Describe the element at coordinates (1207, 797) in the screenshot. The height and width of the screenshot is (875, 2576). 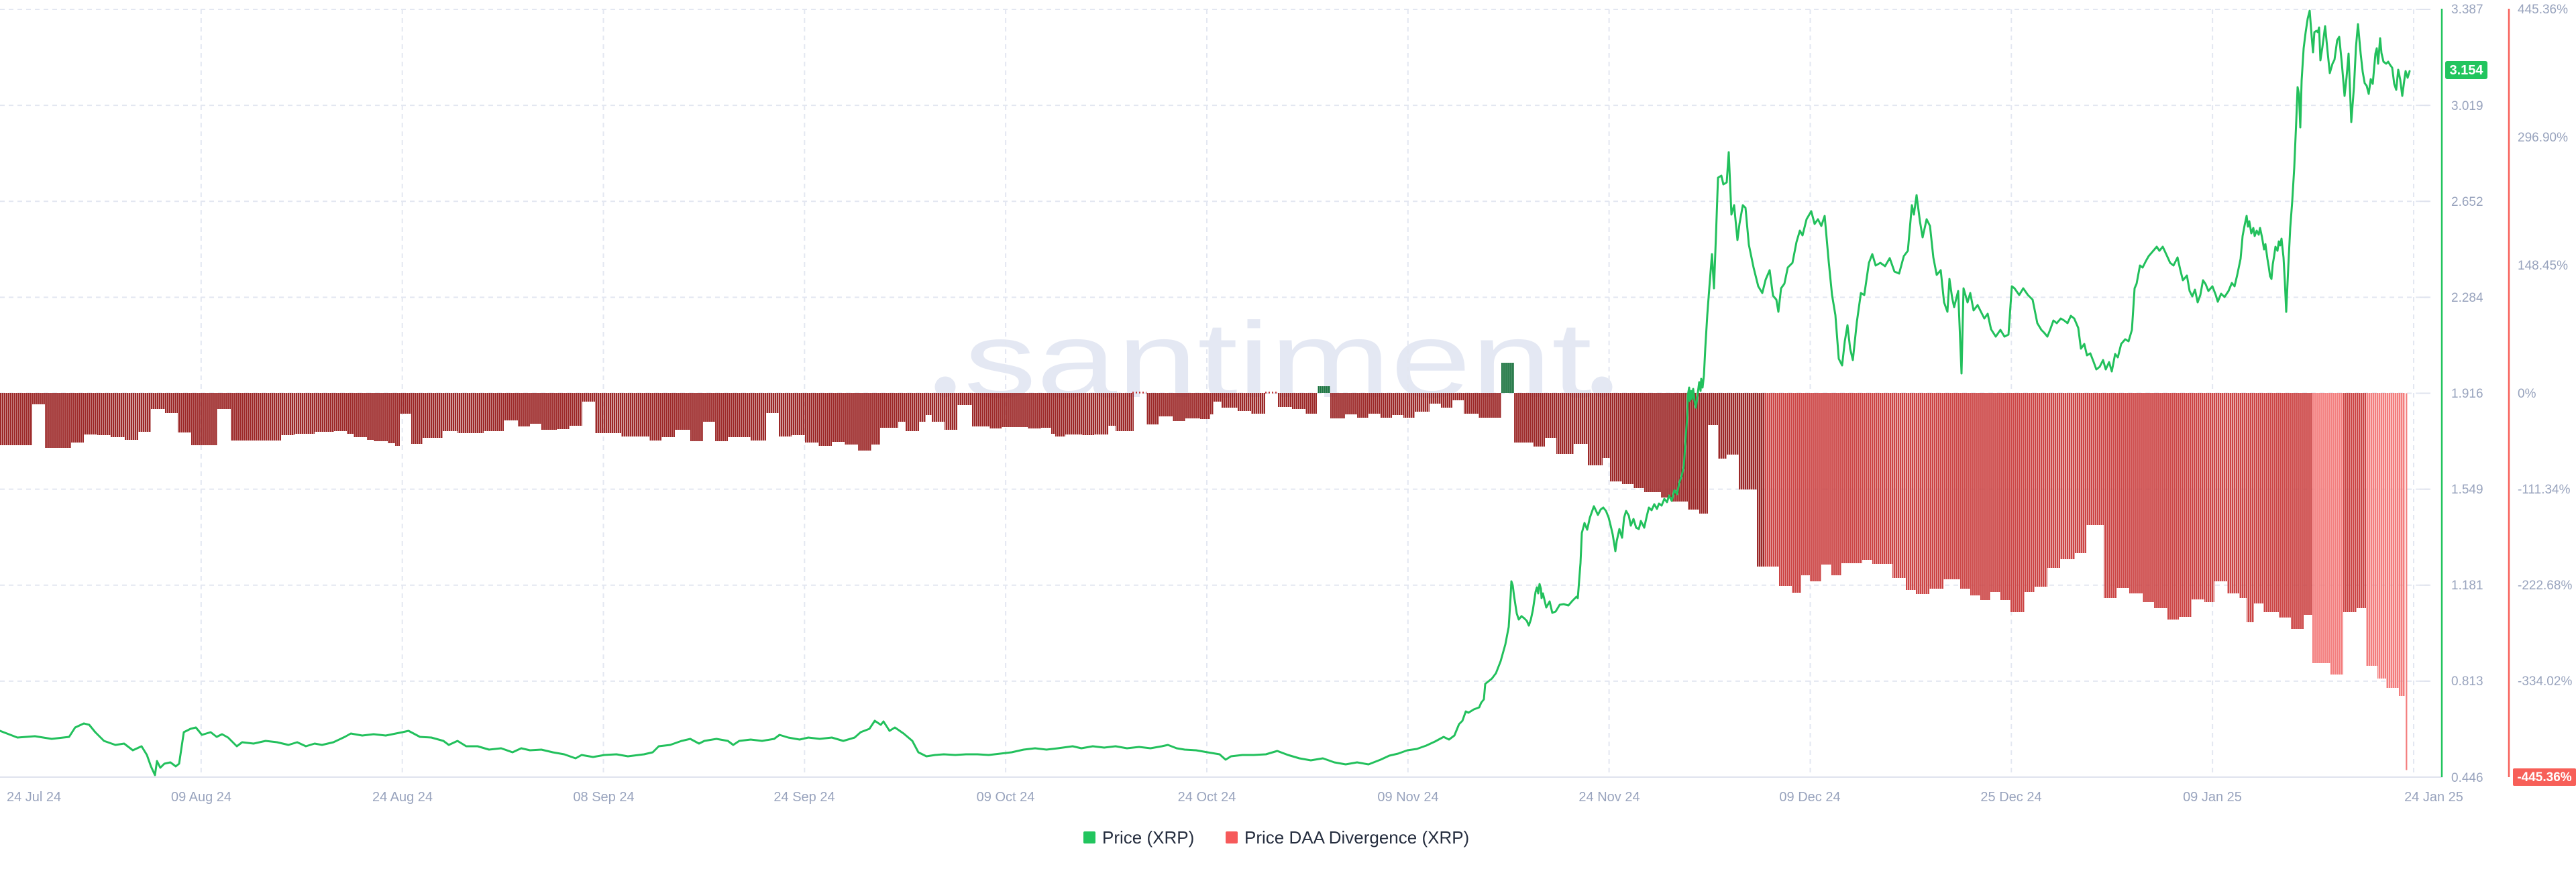
I see `svg-text: 24 Oct 24` at that location.